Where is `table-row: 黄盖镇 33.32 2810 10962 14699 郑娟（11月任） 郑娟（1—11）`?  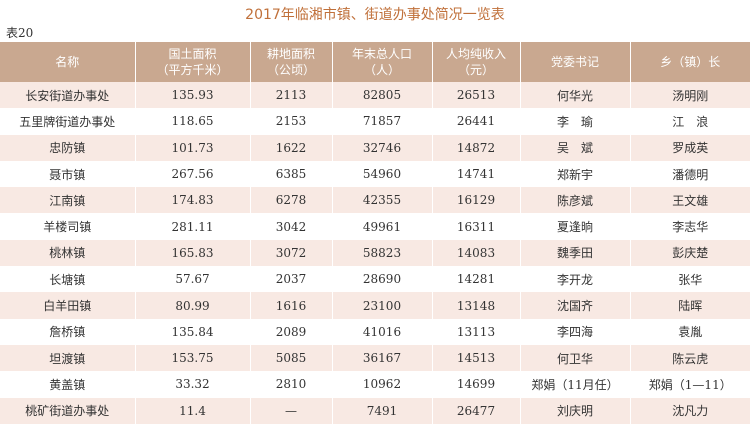
table-row: 黄盖镇 33.32 2810 10962 14699 郑娟（11月任） 郑娟（1—11） is located at coordinates (375, 384).